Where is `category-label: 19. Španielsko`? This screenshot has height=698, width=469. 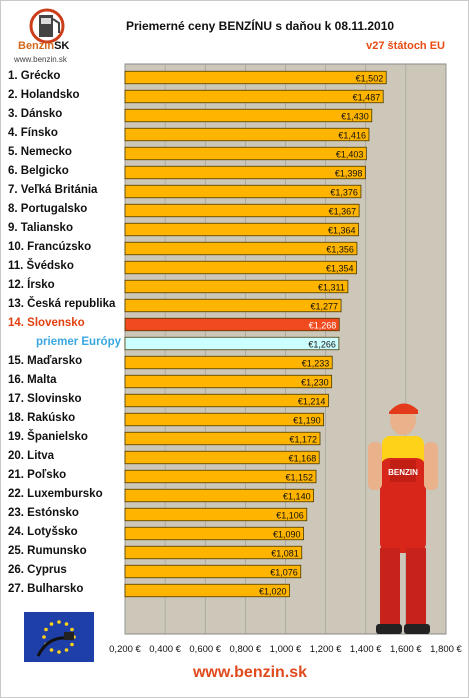
category-label: 19. Španielsko is located at coordinates (48, 437).